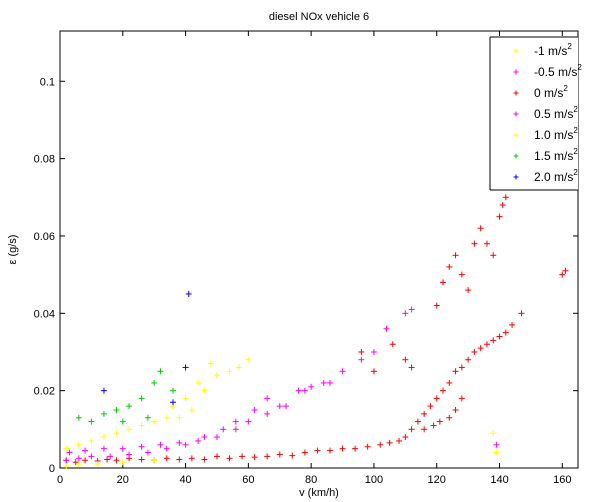 The width and height of the screenshot is (595, 502). I want to click on legend-entry: 0 m/s2, so click(540, 92).